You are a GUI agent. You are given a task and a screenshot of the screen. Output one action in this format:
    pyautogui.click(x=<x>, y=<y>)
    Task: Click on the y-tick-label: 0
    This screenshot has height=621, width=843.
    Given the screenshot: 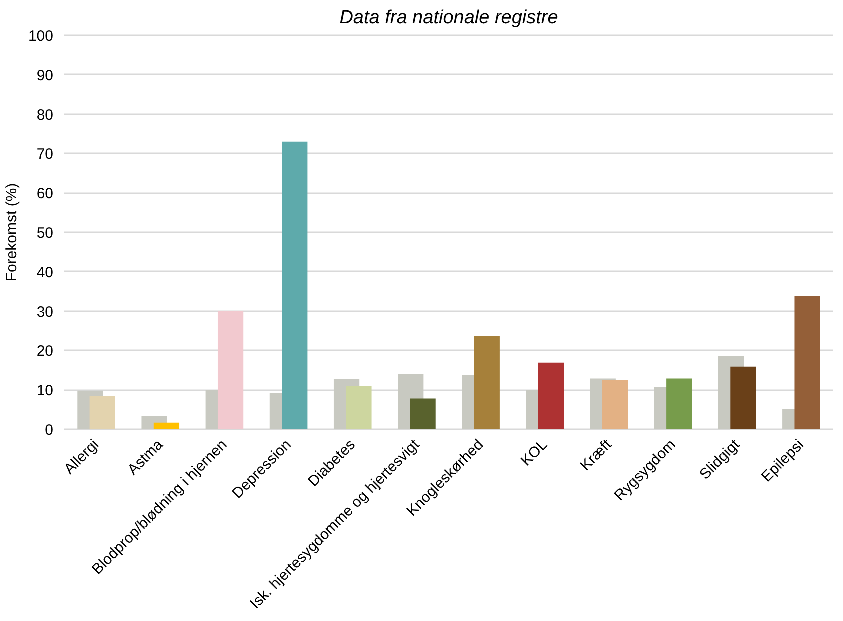 What is the action you would take?
    pyautogui.click(x=49, y=431)
    